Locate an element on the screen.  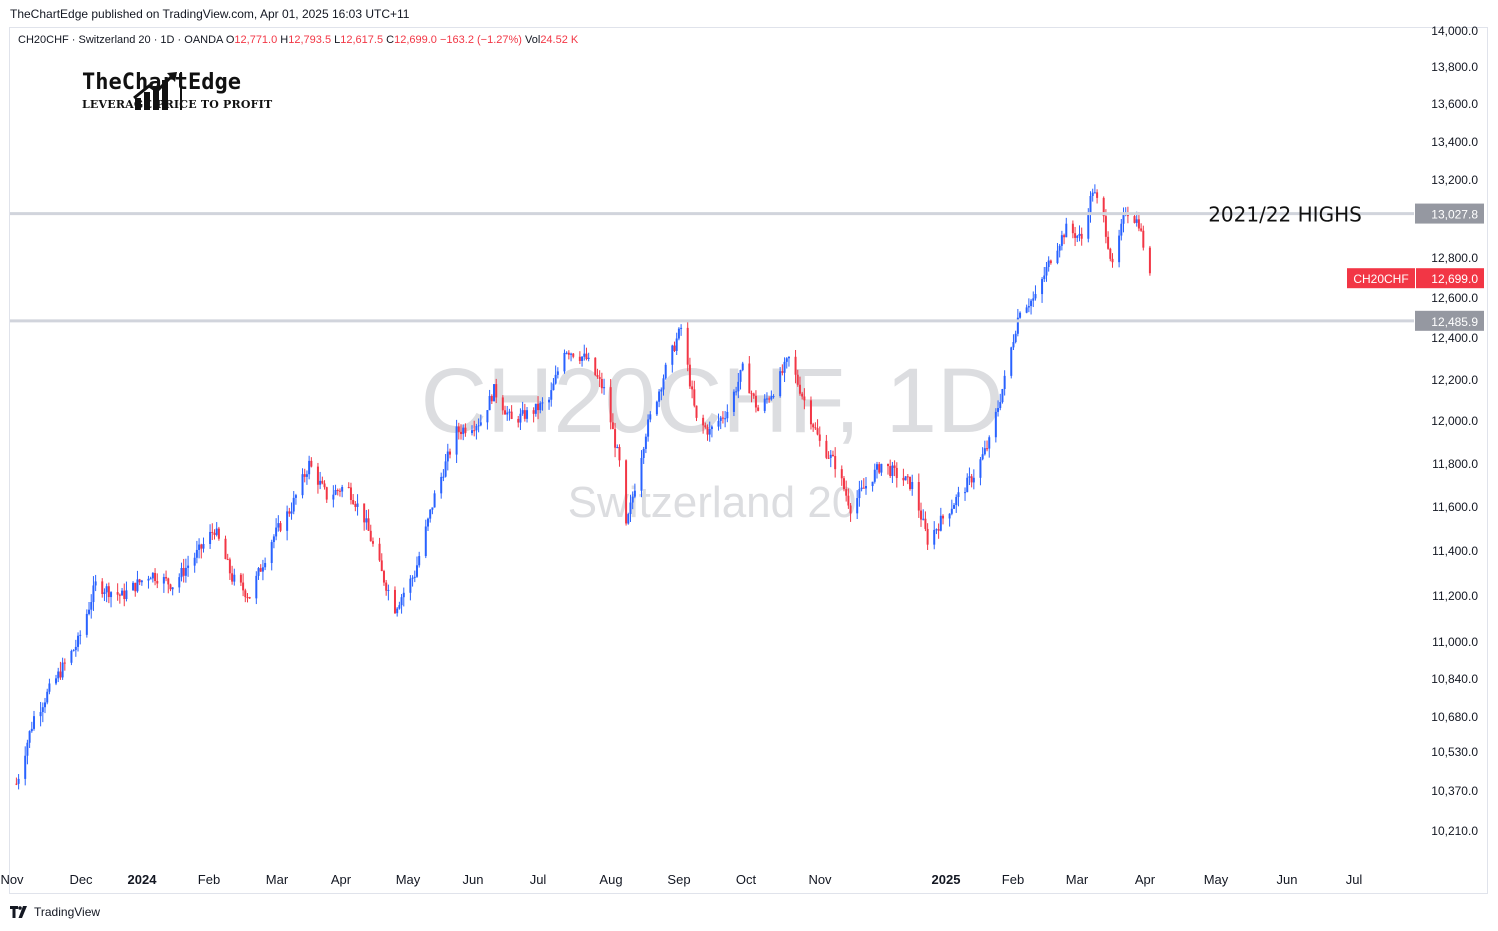
legend-change: −163.2 (−1.27%) is located at coordinates (481, 40).